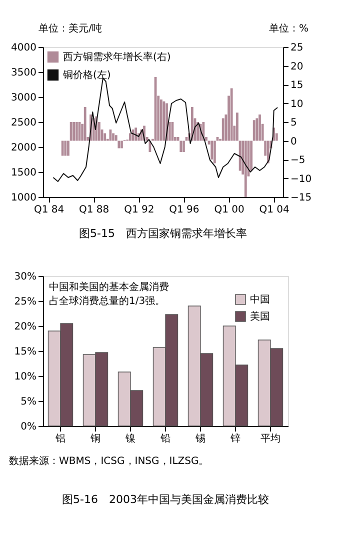 The height and width of the screenshot is (556, 341). I want to click on y-tick-label: 0%, so click(28, 427).